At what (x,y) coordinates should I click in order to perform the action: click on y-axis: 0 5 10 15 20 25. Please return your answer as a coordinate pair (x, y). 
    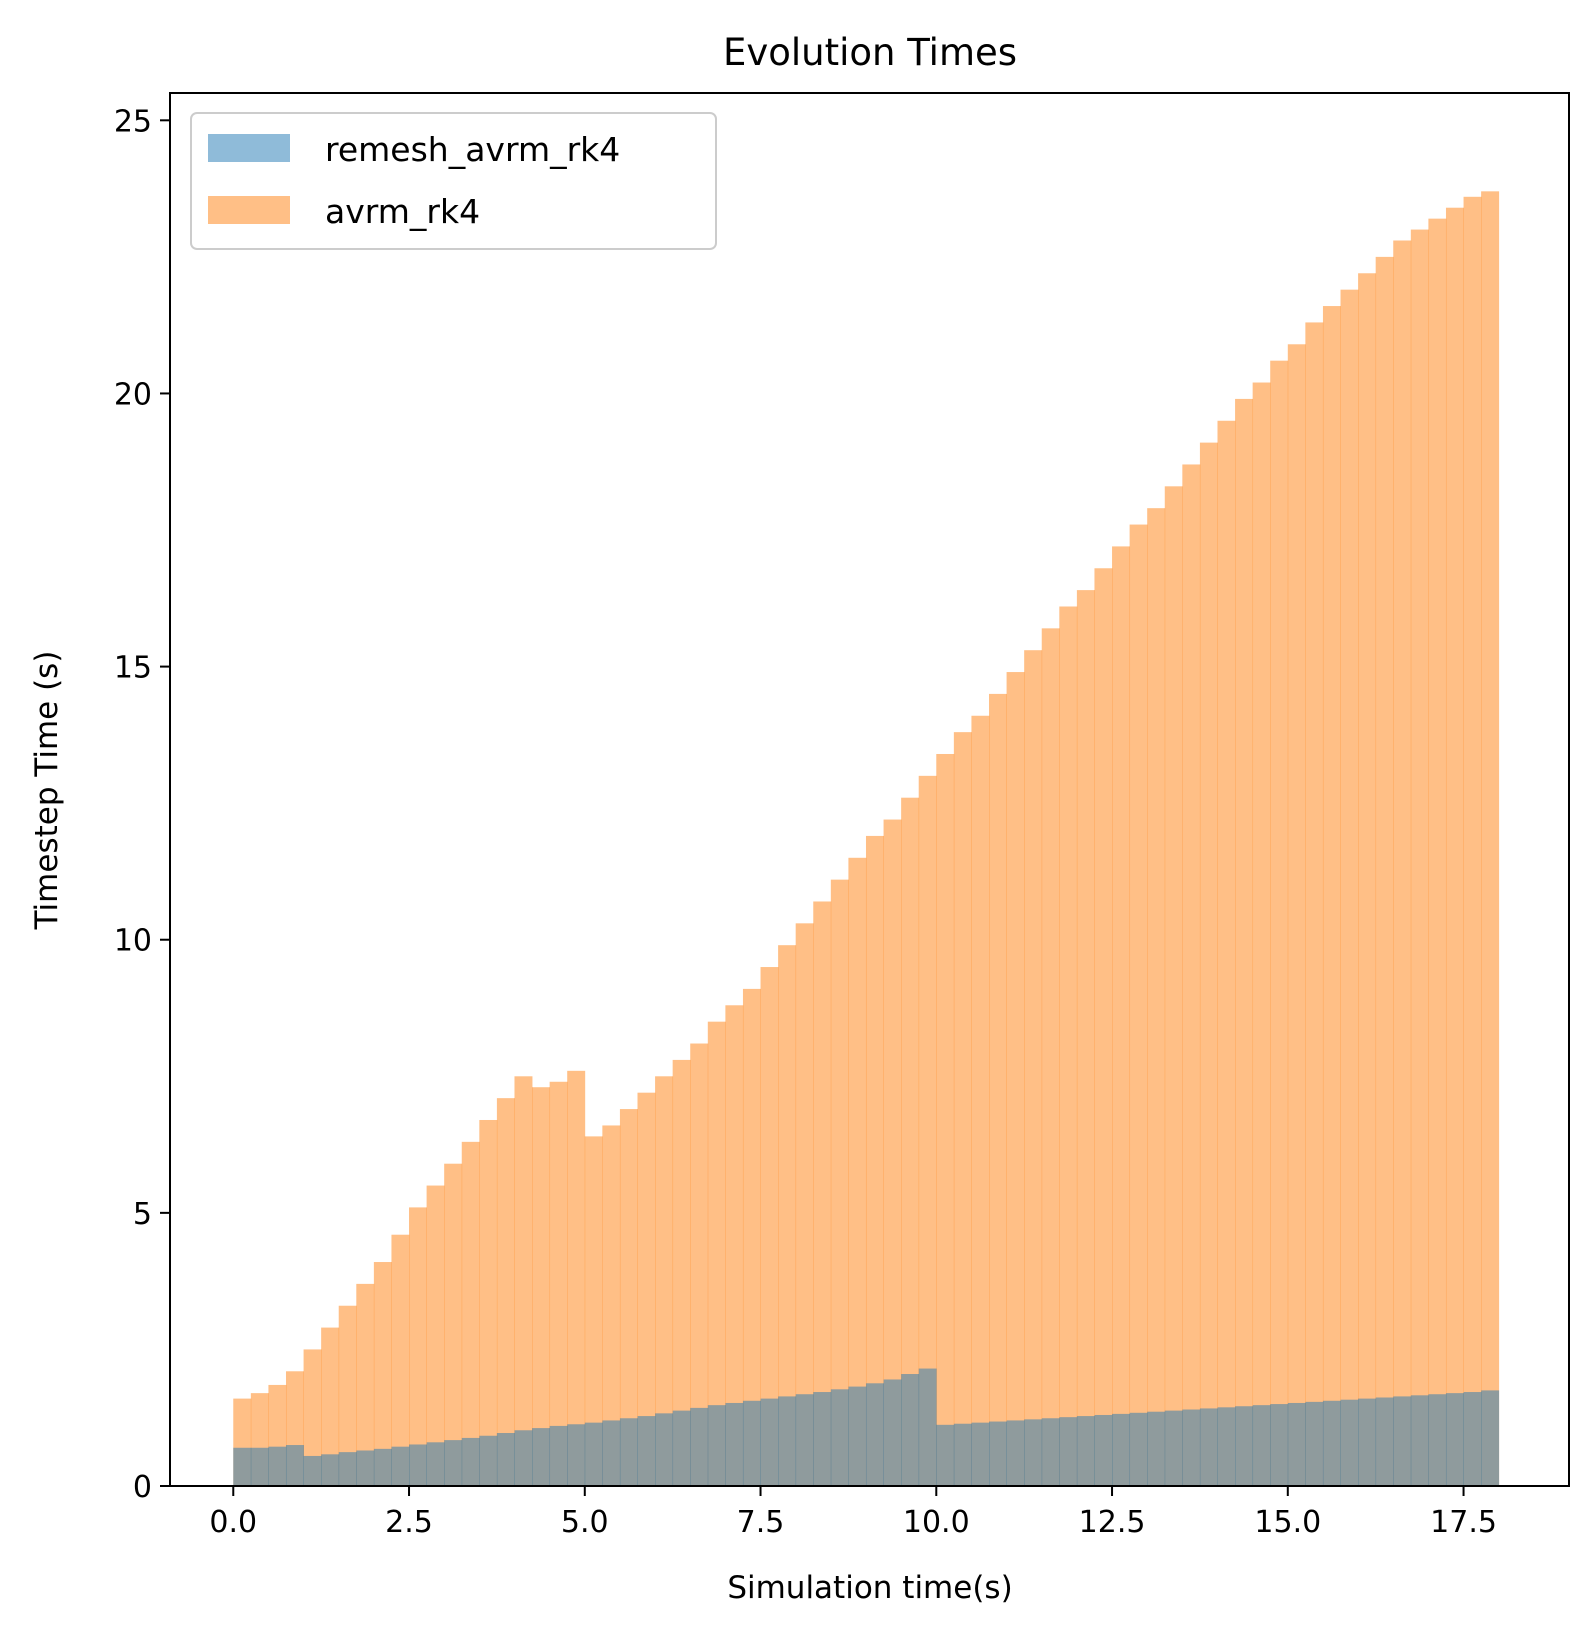
    Looking at the image, I should click on (142, 804).